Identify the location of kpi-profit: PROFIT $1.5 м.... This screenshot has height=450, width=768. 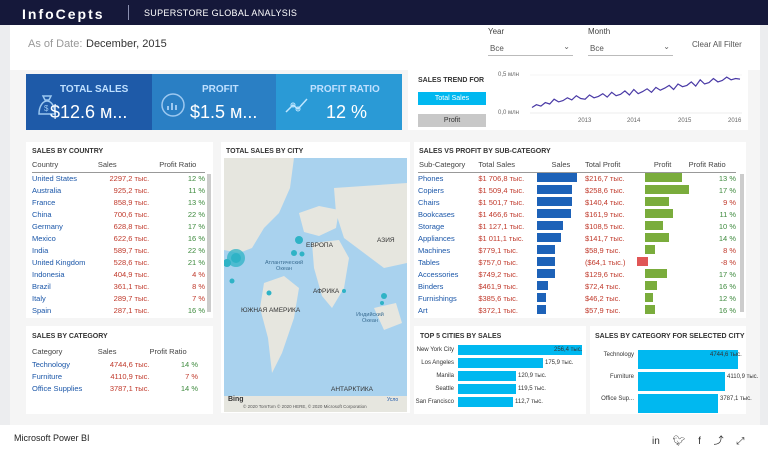
(214, 102).